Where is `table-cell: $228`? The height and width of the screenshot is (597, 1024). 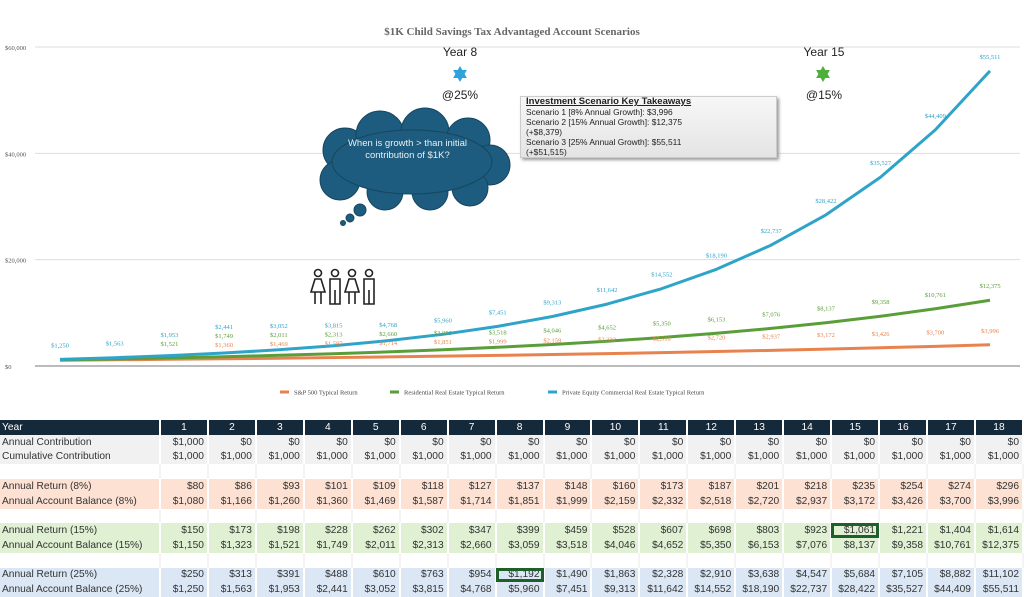 table-cell: $228 is located at coordinates (328, 530).